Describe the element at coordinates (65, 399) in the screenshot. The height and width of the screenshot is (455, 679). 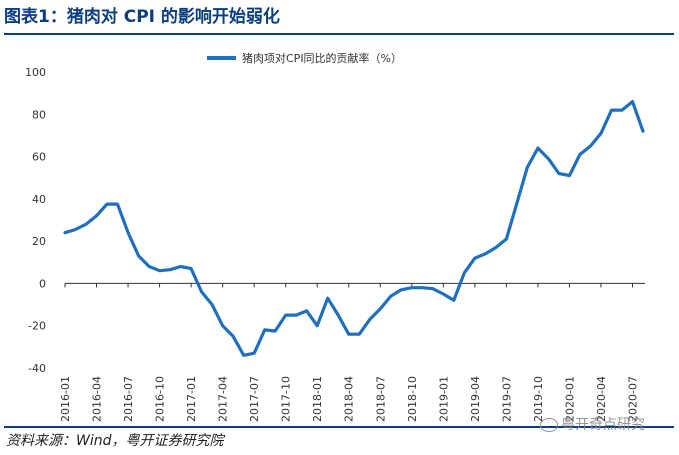
I see `x-tick-label: 2016-01` at that location.